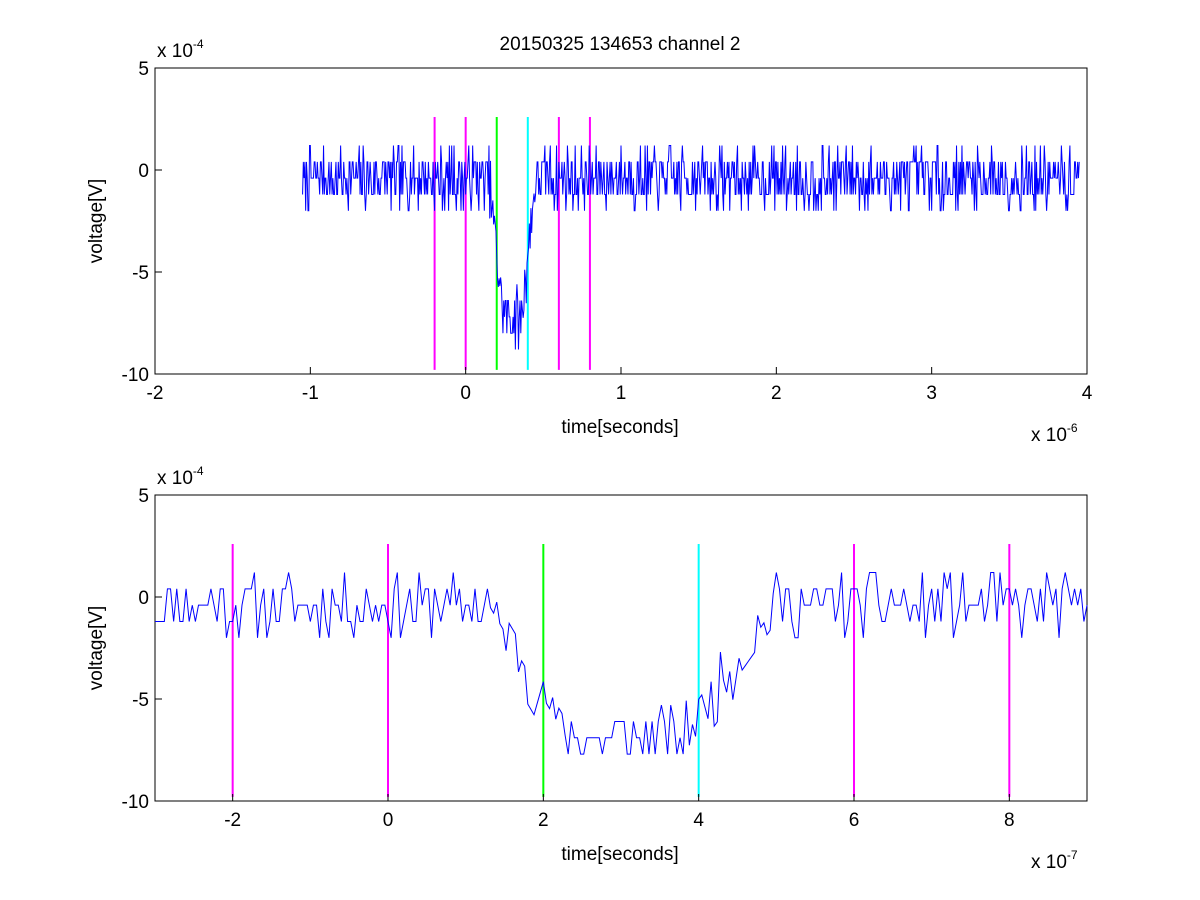 Image resolution: width=1200 pixels, height=900 pixels. I want to click on axes-bottom-xlabel: time[seconds], so click(619, 854).